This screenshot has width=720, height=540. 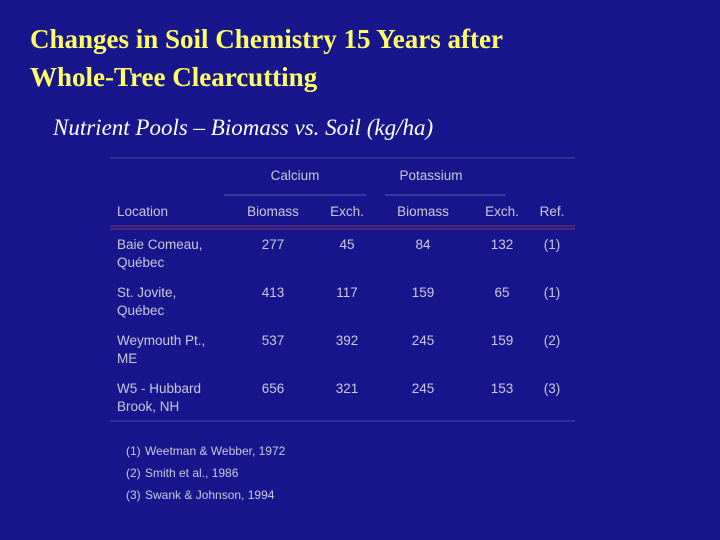 I want to click on footnote-marker: (1), so click(x=133, y=451).